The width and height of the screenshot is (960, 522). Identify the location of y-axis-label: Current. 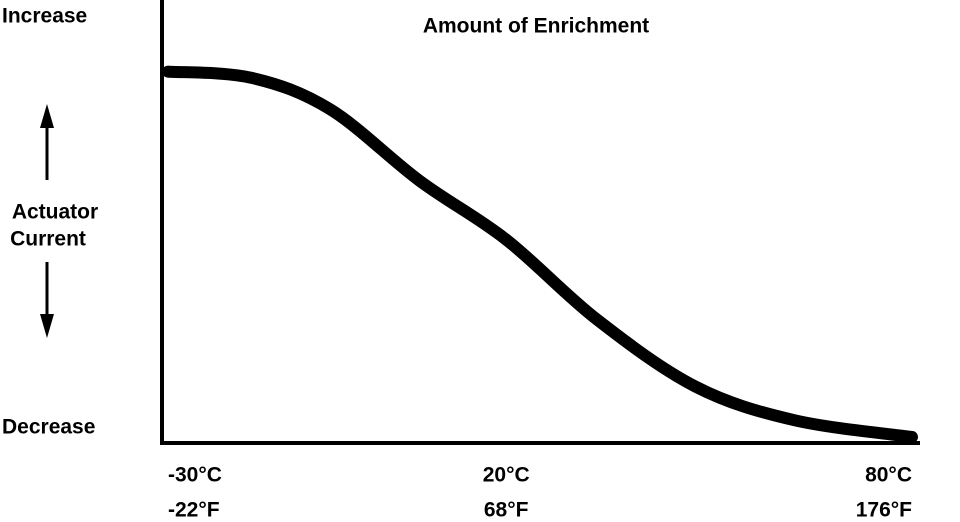
(48, 239).